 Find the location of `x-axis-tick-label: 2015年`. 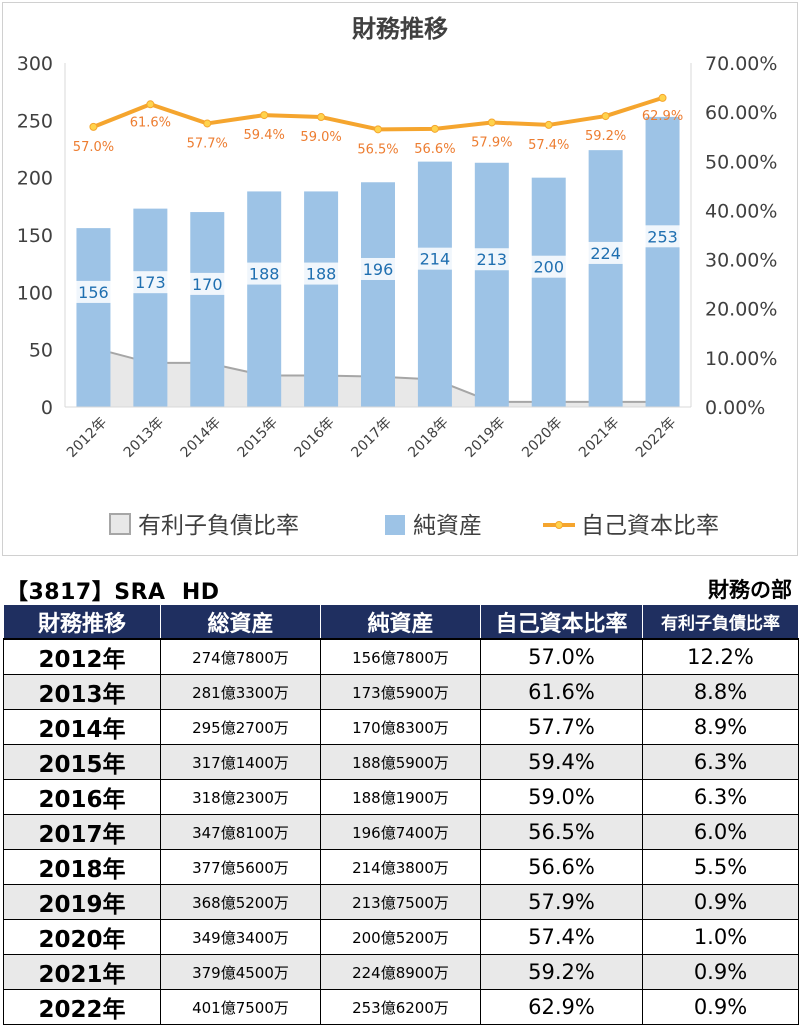

x-axis-tick-label: 2015年 is located at coordinates (258, 438).